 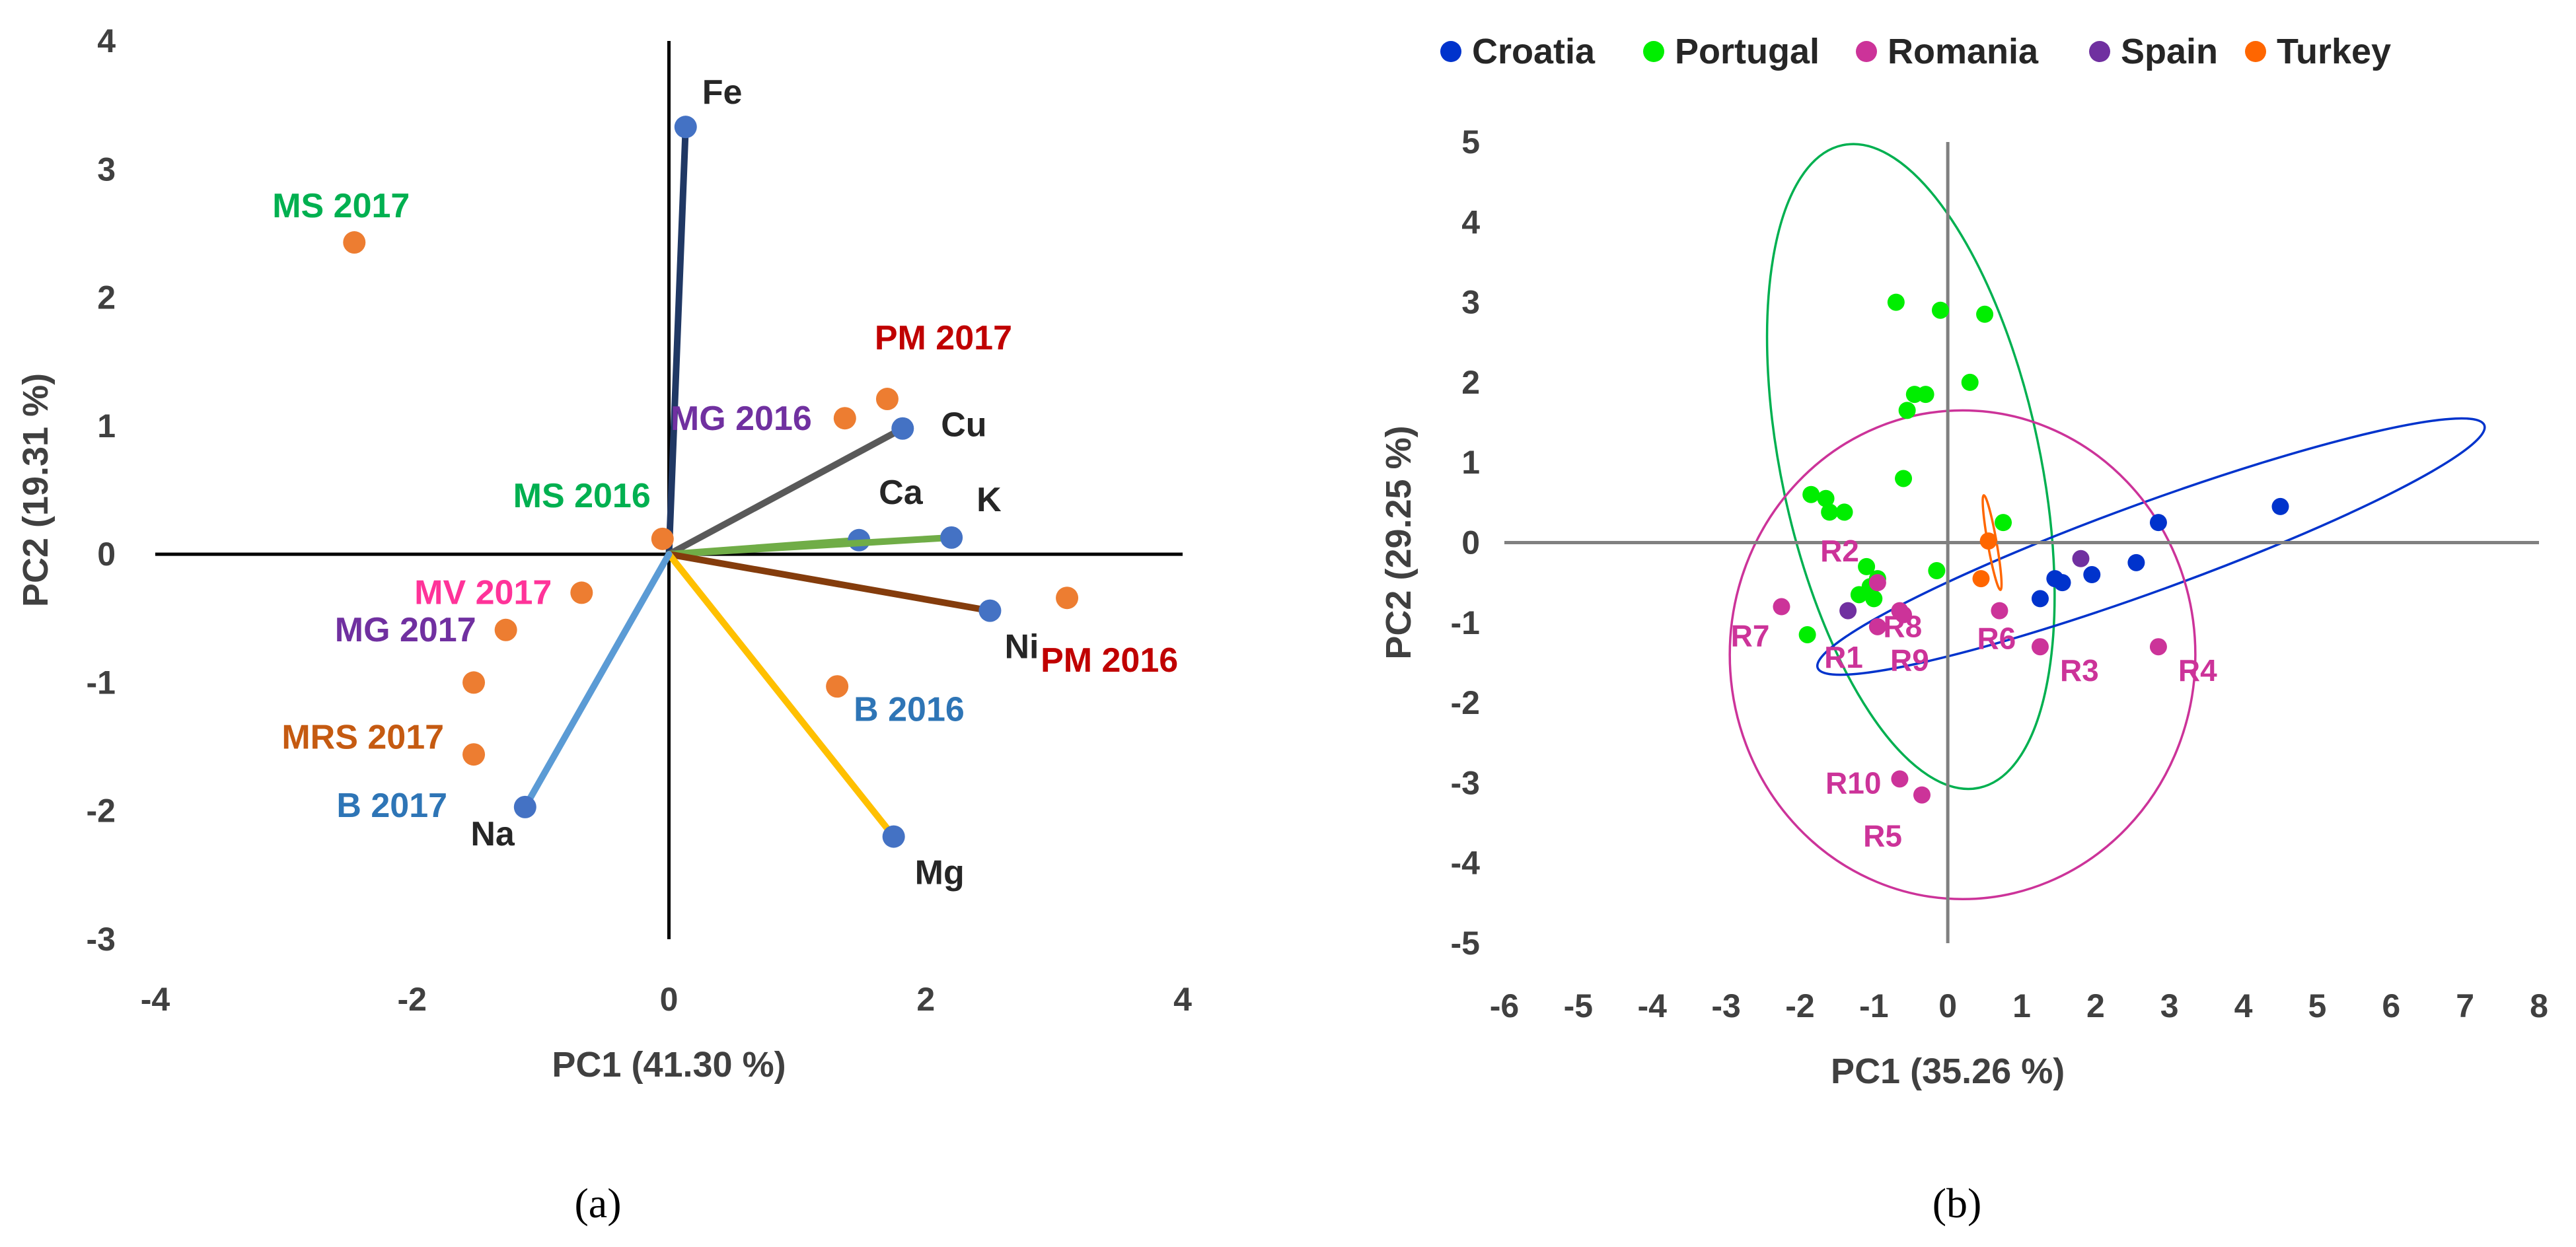 What do you see at coordinates (101, 939) in the screenshot?
I see `panel-a-y-tick-label: -3` at bounding box center [101, 939].